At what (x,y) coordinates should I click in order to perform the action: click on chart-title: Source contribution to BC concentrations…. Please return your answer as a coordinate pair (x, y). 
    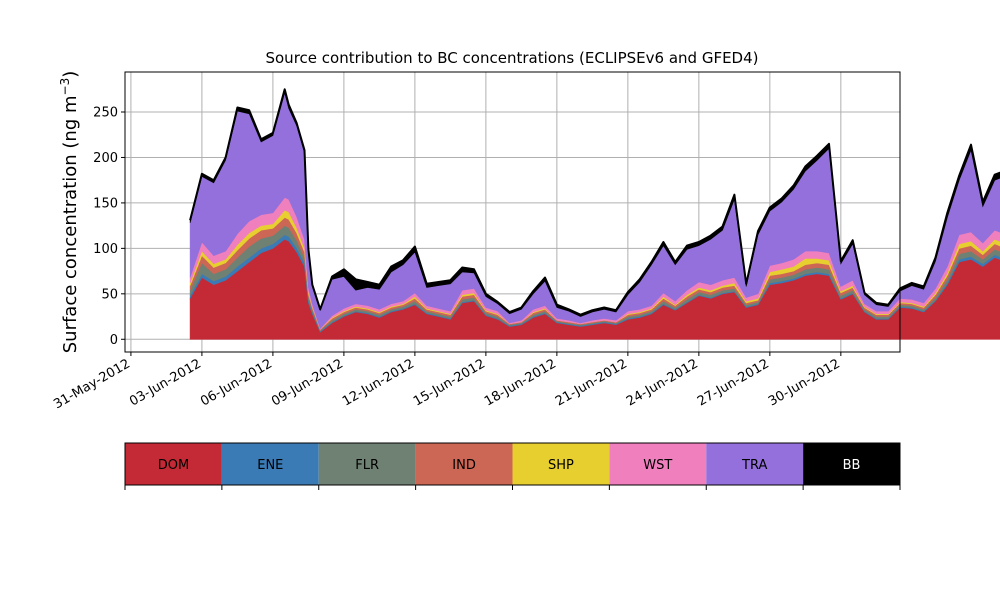
    Looking at the image, I should click on (511, 58).